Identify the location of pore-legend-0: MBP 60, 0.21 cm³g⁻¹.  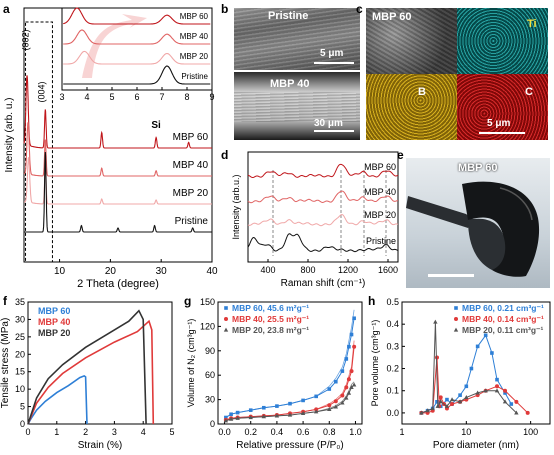
(503, 308).